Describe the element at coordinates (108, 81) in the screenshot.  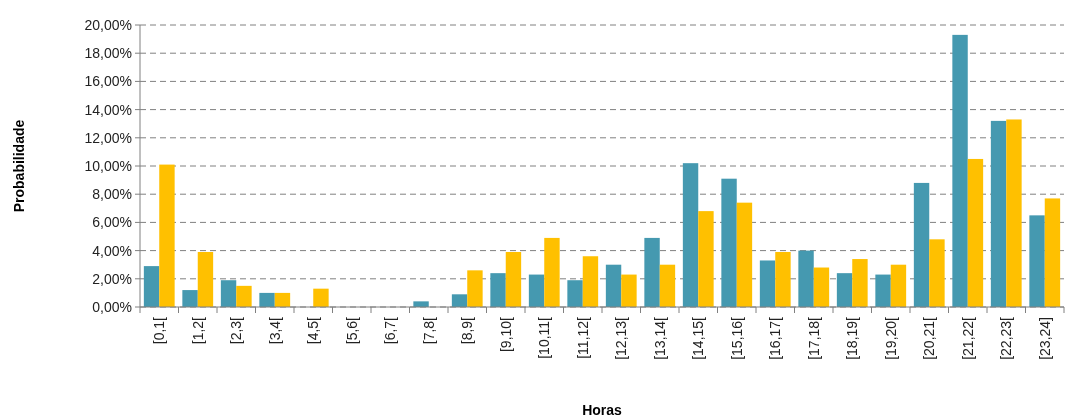
I see `y-tick-label: 16,00%` at that location.